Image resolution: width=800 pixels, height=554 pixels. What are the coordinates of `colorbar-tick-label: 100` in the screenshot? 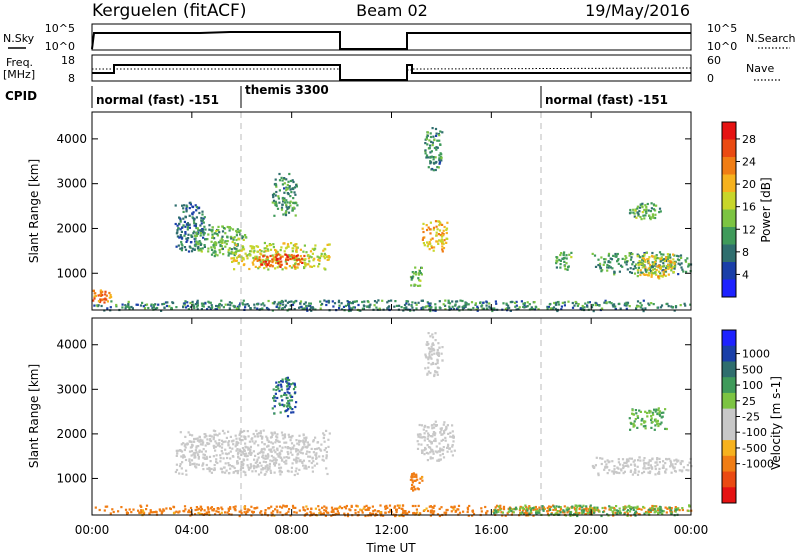 It's located at (752, 385).